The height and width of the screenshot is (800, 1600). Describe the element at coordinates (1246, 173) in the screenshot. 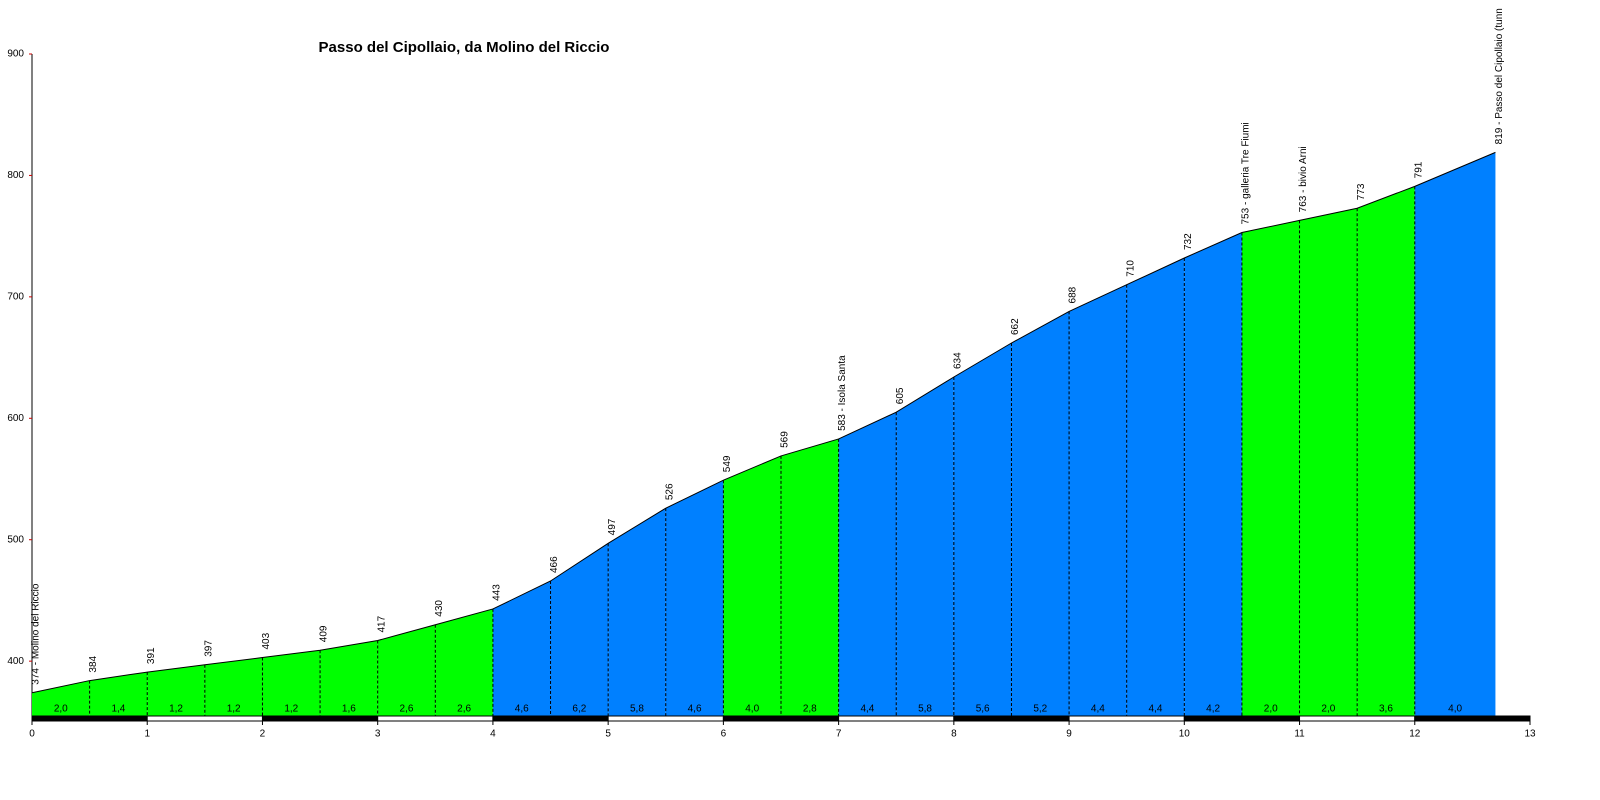

I see `point-label: 753 - galleria Tre Fiumi` at that location.